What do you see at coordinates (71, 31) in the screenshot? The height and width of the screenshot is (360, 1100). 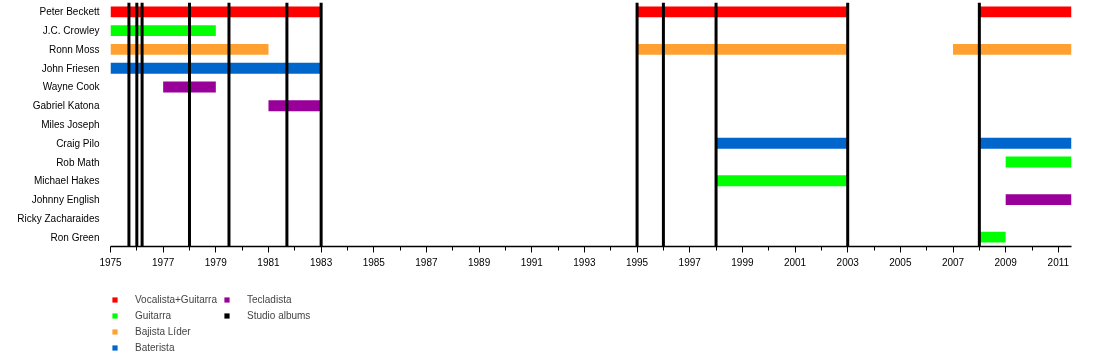 I see `y-tick-label: J.C. Crowley` at bounding box center [71, 31].